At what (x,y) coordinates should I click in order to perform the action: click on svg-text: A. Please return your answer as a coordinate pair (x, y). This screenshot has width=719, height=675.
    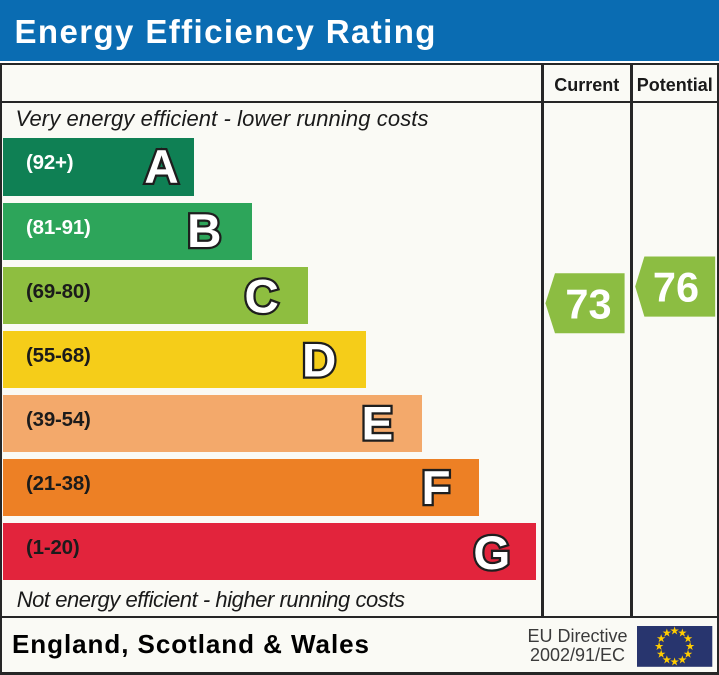
    Looking at the image, I should click on (161, 167).